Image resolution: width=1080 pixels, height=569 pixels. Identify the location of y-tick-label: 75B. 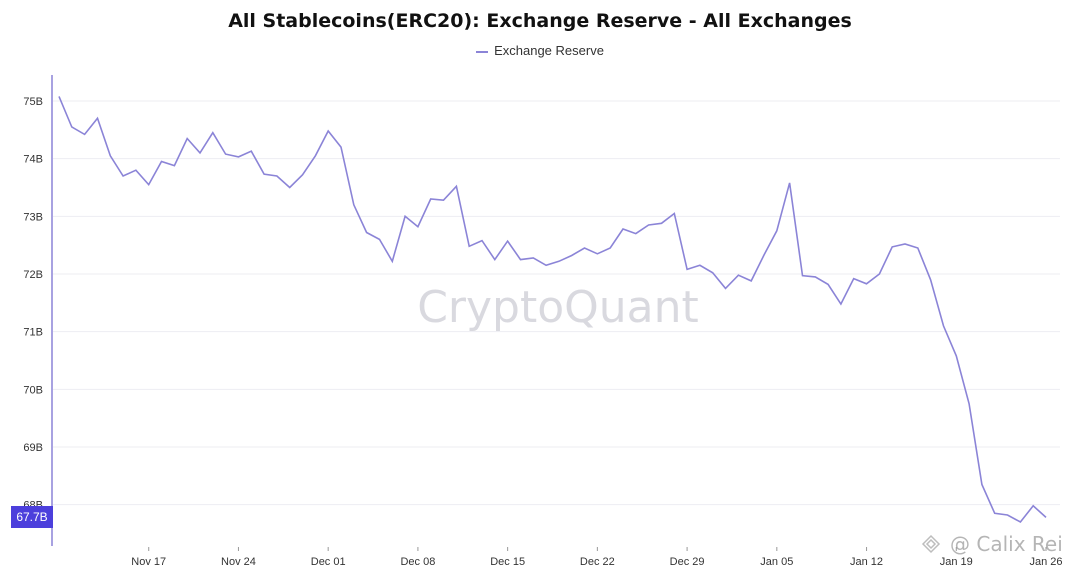
(33, 102).